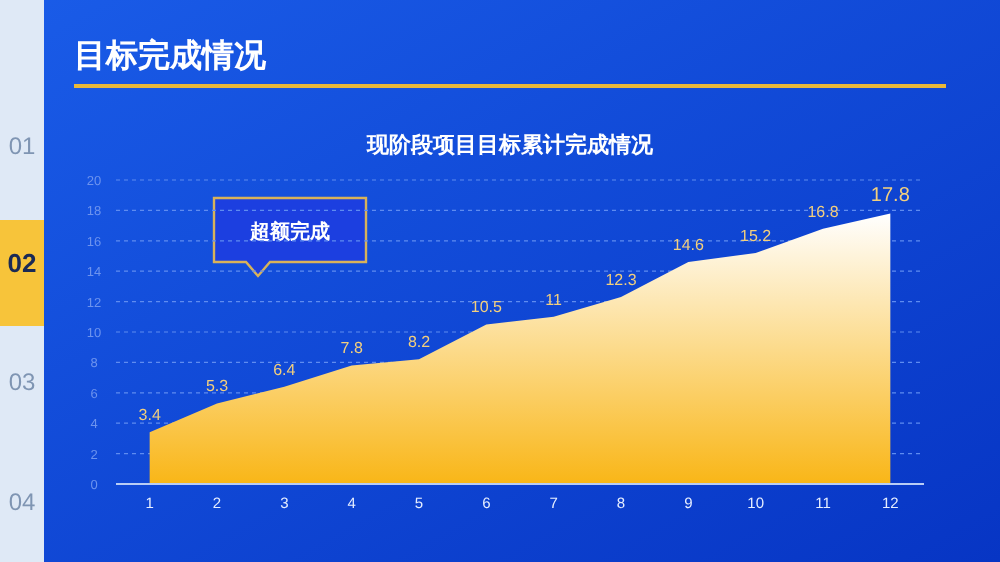 This screenshot has height=562, width=1000. I want to click on data-label: 12.3, so click(621, 280).